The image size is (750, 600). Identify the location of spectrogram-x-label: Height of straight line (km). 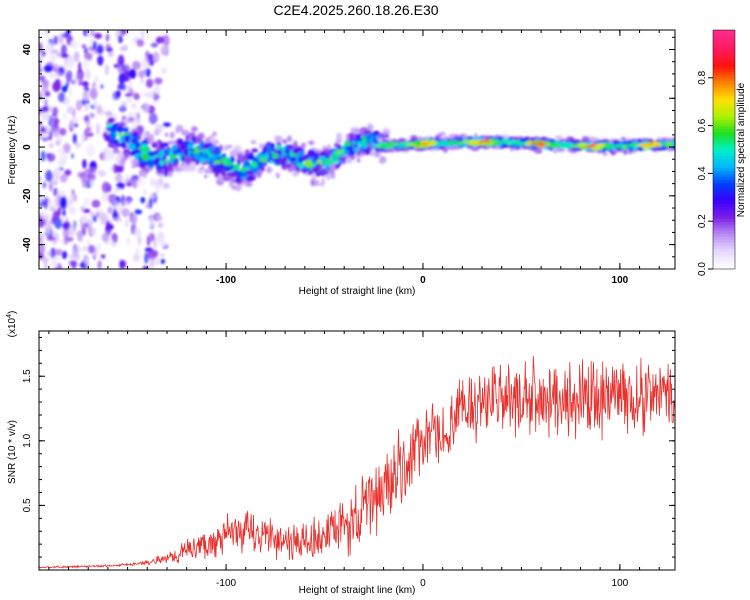
(357, 291).